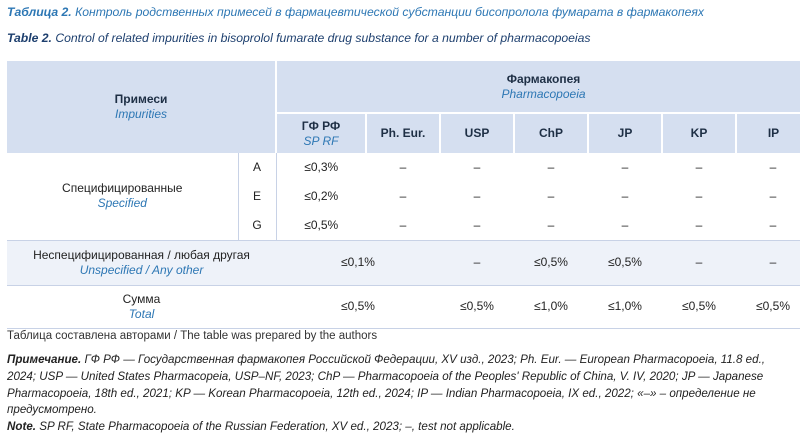 This screenshot has width=800, height=438. Describe the element at coordinates (358, 263) in the screenshot. I see `table-cell: ≤0,1%` at that location.